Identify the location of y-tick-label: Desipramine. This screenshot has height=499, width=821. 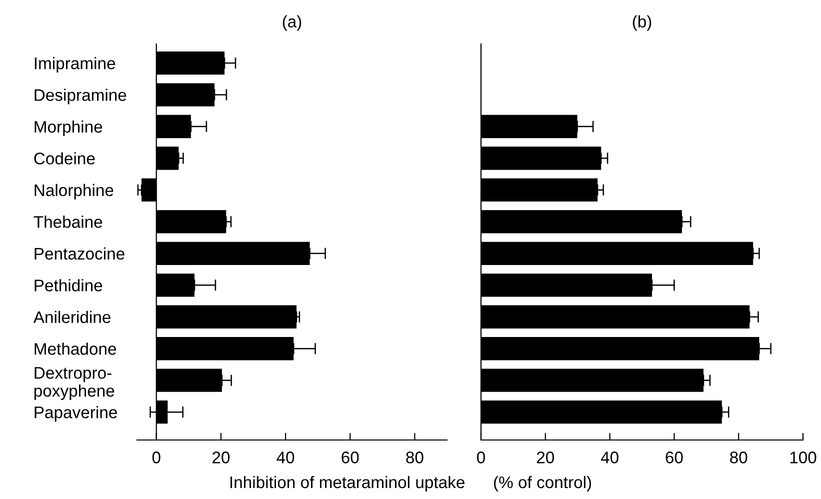
(80, 96).